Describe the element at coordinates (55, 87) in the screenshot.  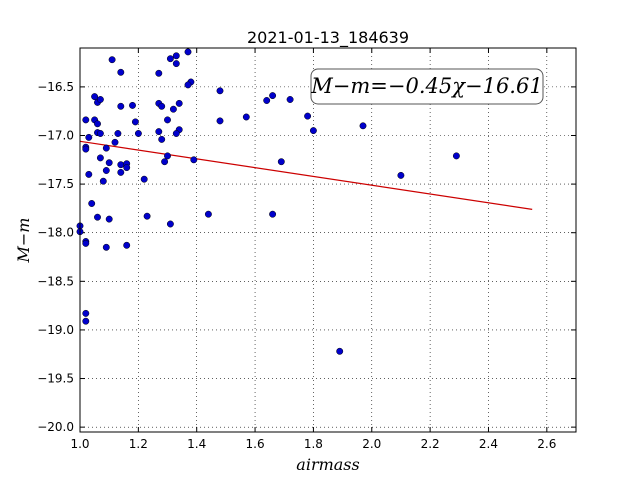
I see `y-tick-label: −16.5` at that location.